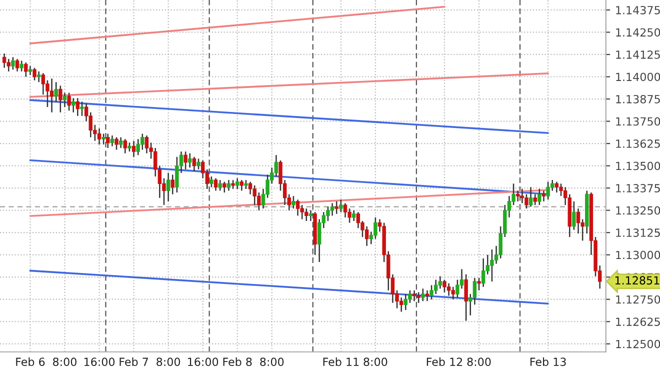  What do you see at coordinates (638, 255) in the screenshot?
I see `y-tick-label: 1.13000` at bounding box center [638, 255].